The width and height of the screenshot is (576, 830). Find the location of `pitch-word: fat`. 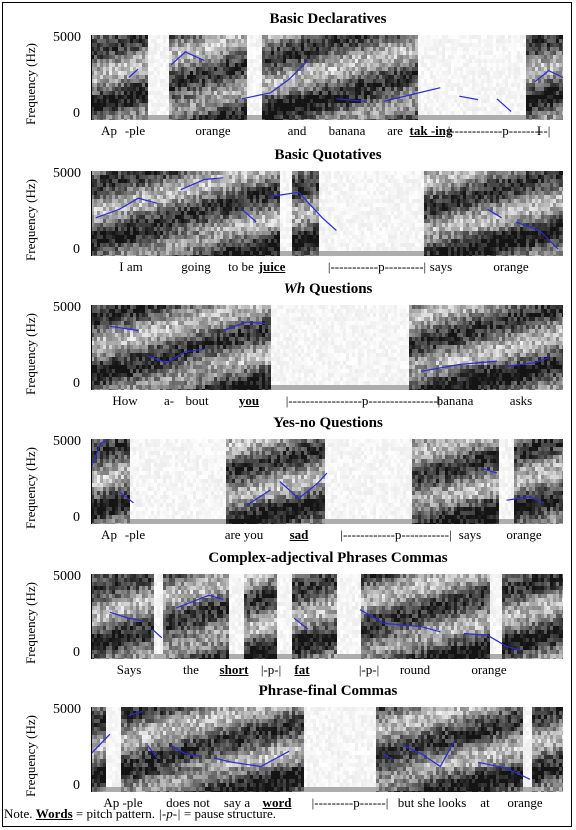

pitch-word: fat is located at coordinates (301, 670).